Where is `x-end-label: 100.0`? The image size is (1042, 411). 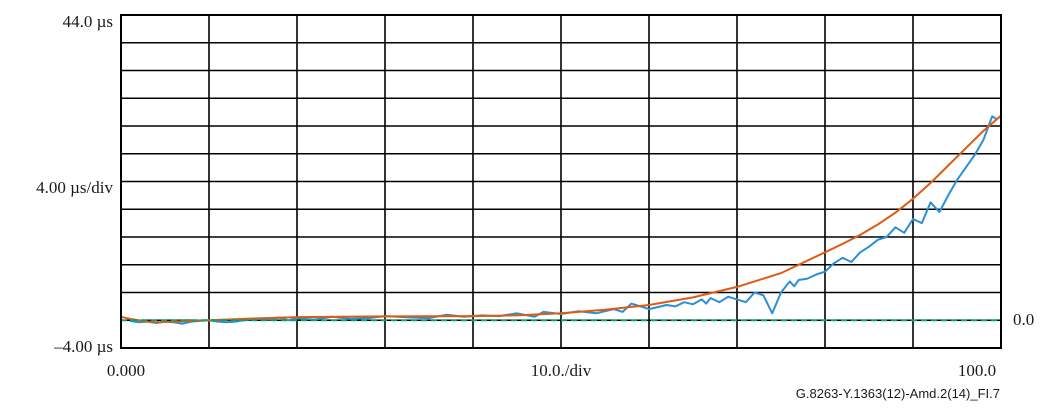 x-end-label: 100.0 is located at coordinates (977, 370).